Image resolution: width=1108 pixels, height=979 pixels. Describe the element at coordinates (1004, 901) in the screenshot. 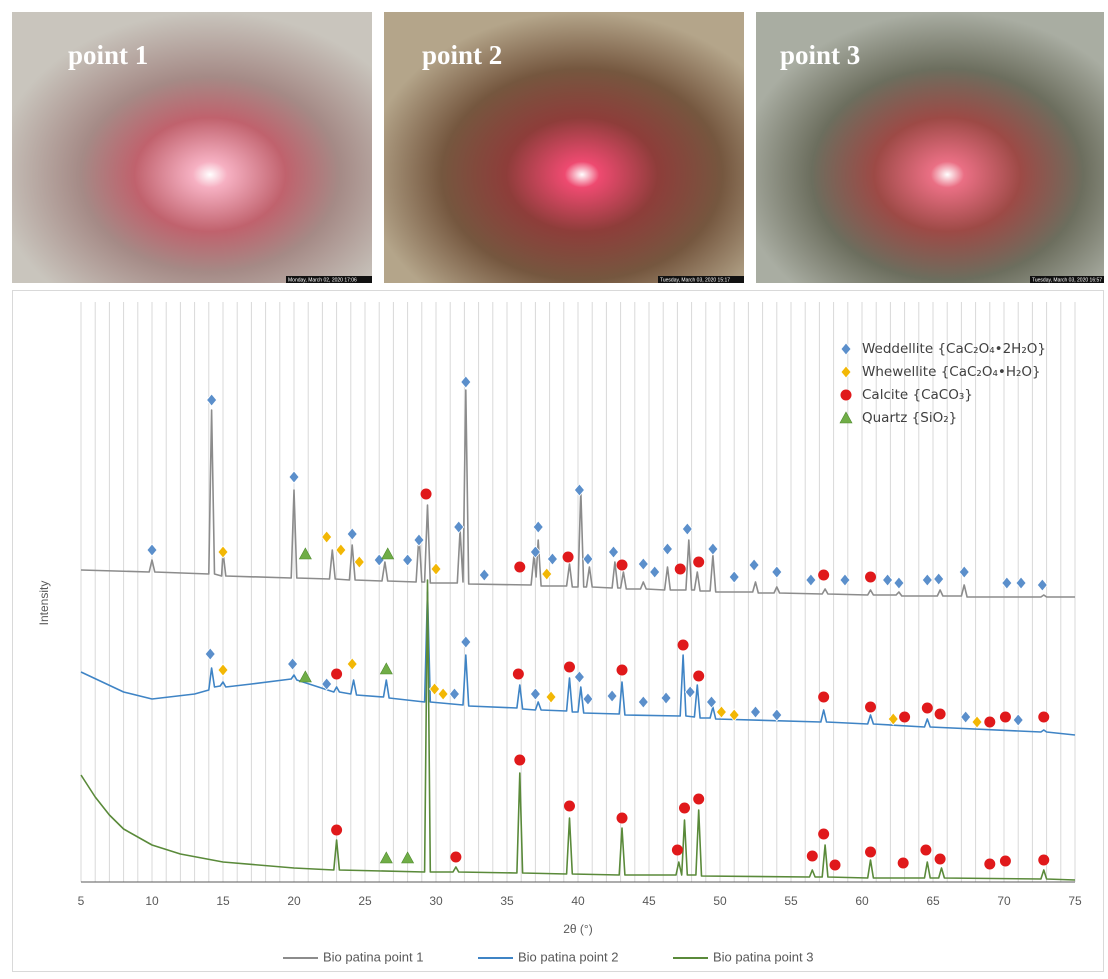

I see `x-tick-label: 70` at that location.